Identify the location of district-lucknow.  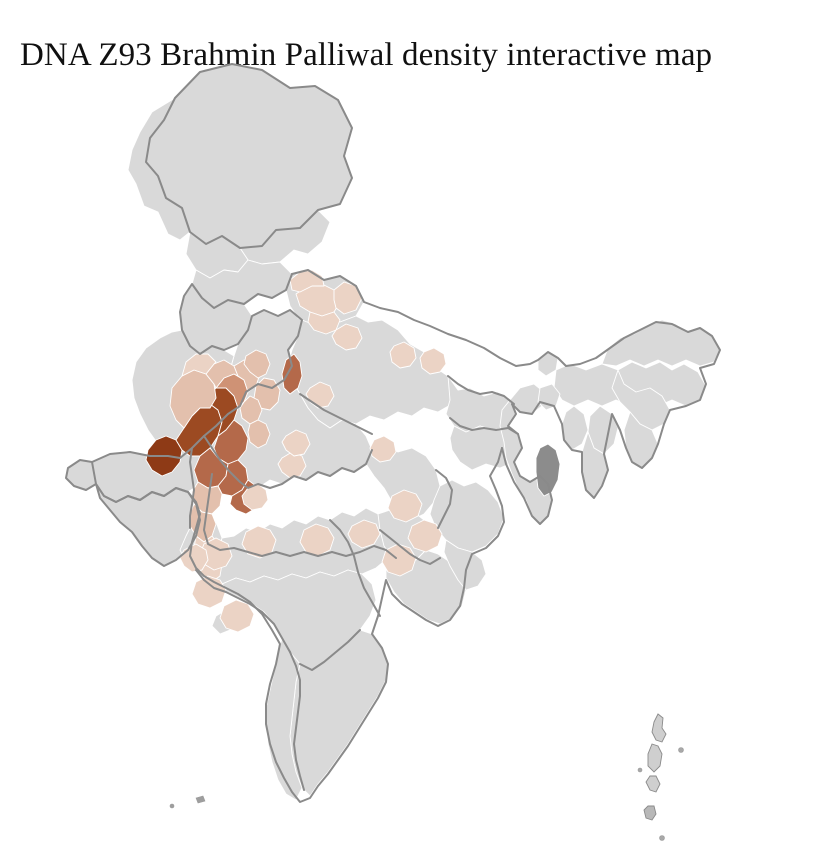
(347, 337).